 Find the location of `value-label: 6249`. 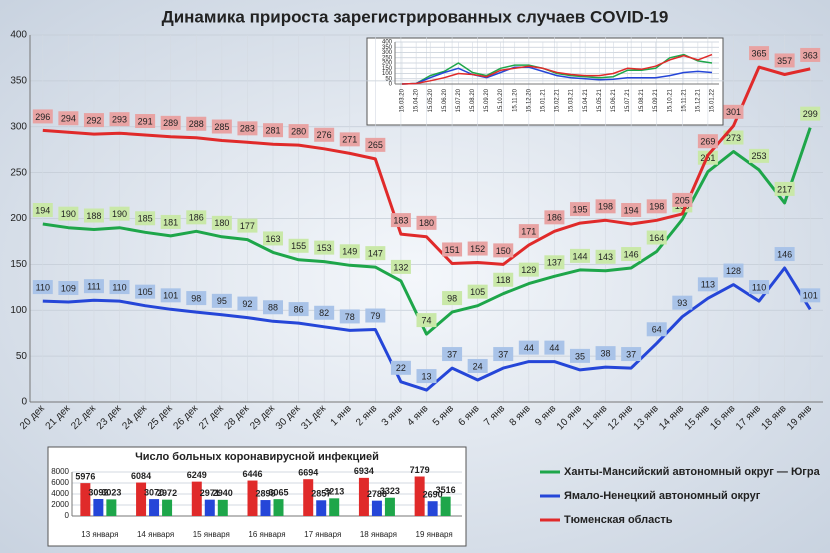

value-label: 6249 is located at coordinates (197, 475).